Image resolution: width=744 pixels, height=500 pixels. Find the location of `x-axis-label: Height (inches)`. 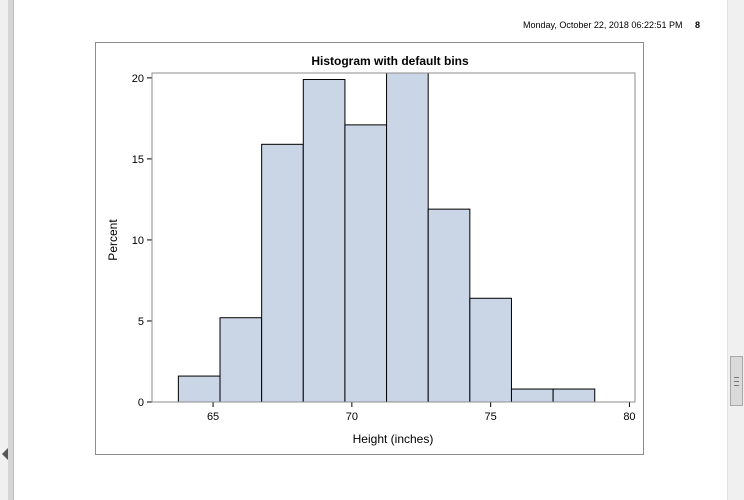

x-axis-label: Height (inches) is located at coordinates (393, 439).